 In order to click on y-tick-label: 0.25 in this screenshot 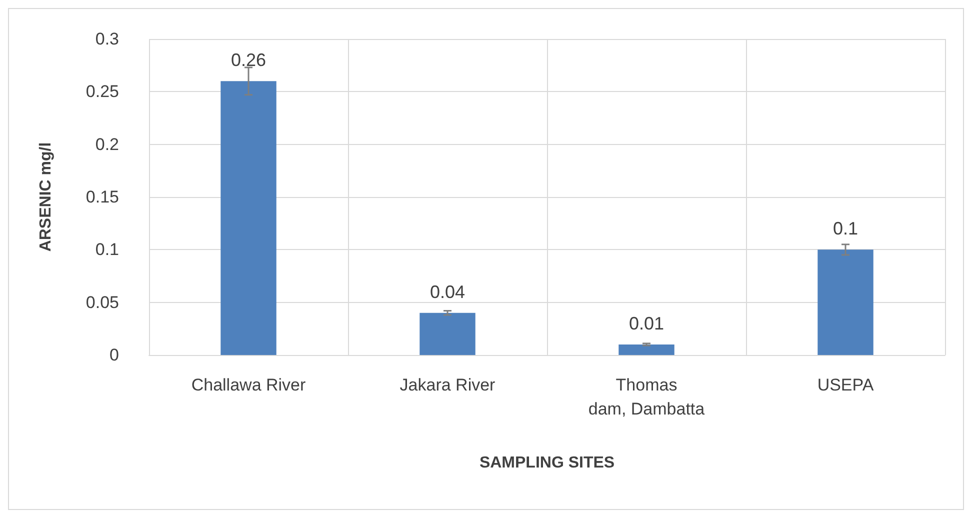, I will do `click(102, 92)`.